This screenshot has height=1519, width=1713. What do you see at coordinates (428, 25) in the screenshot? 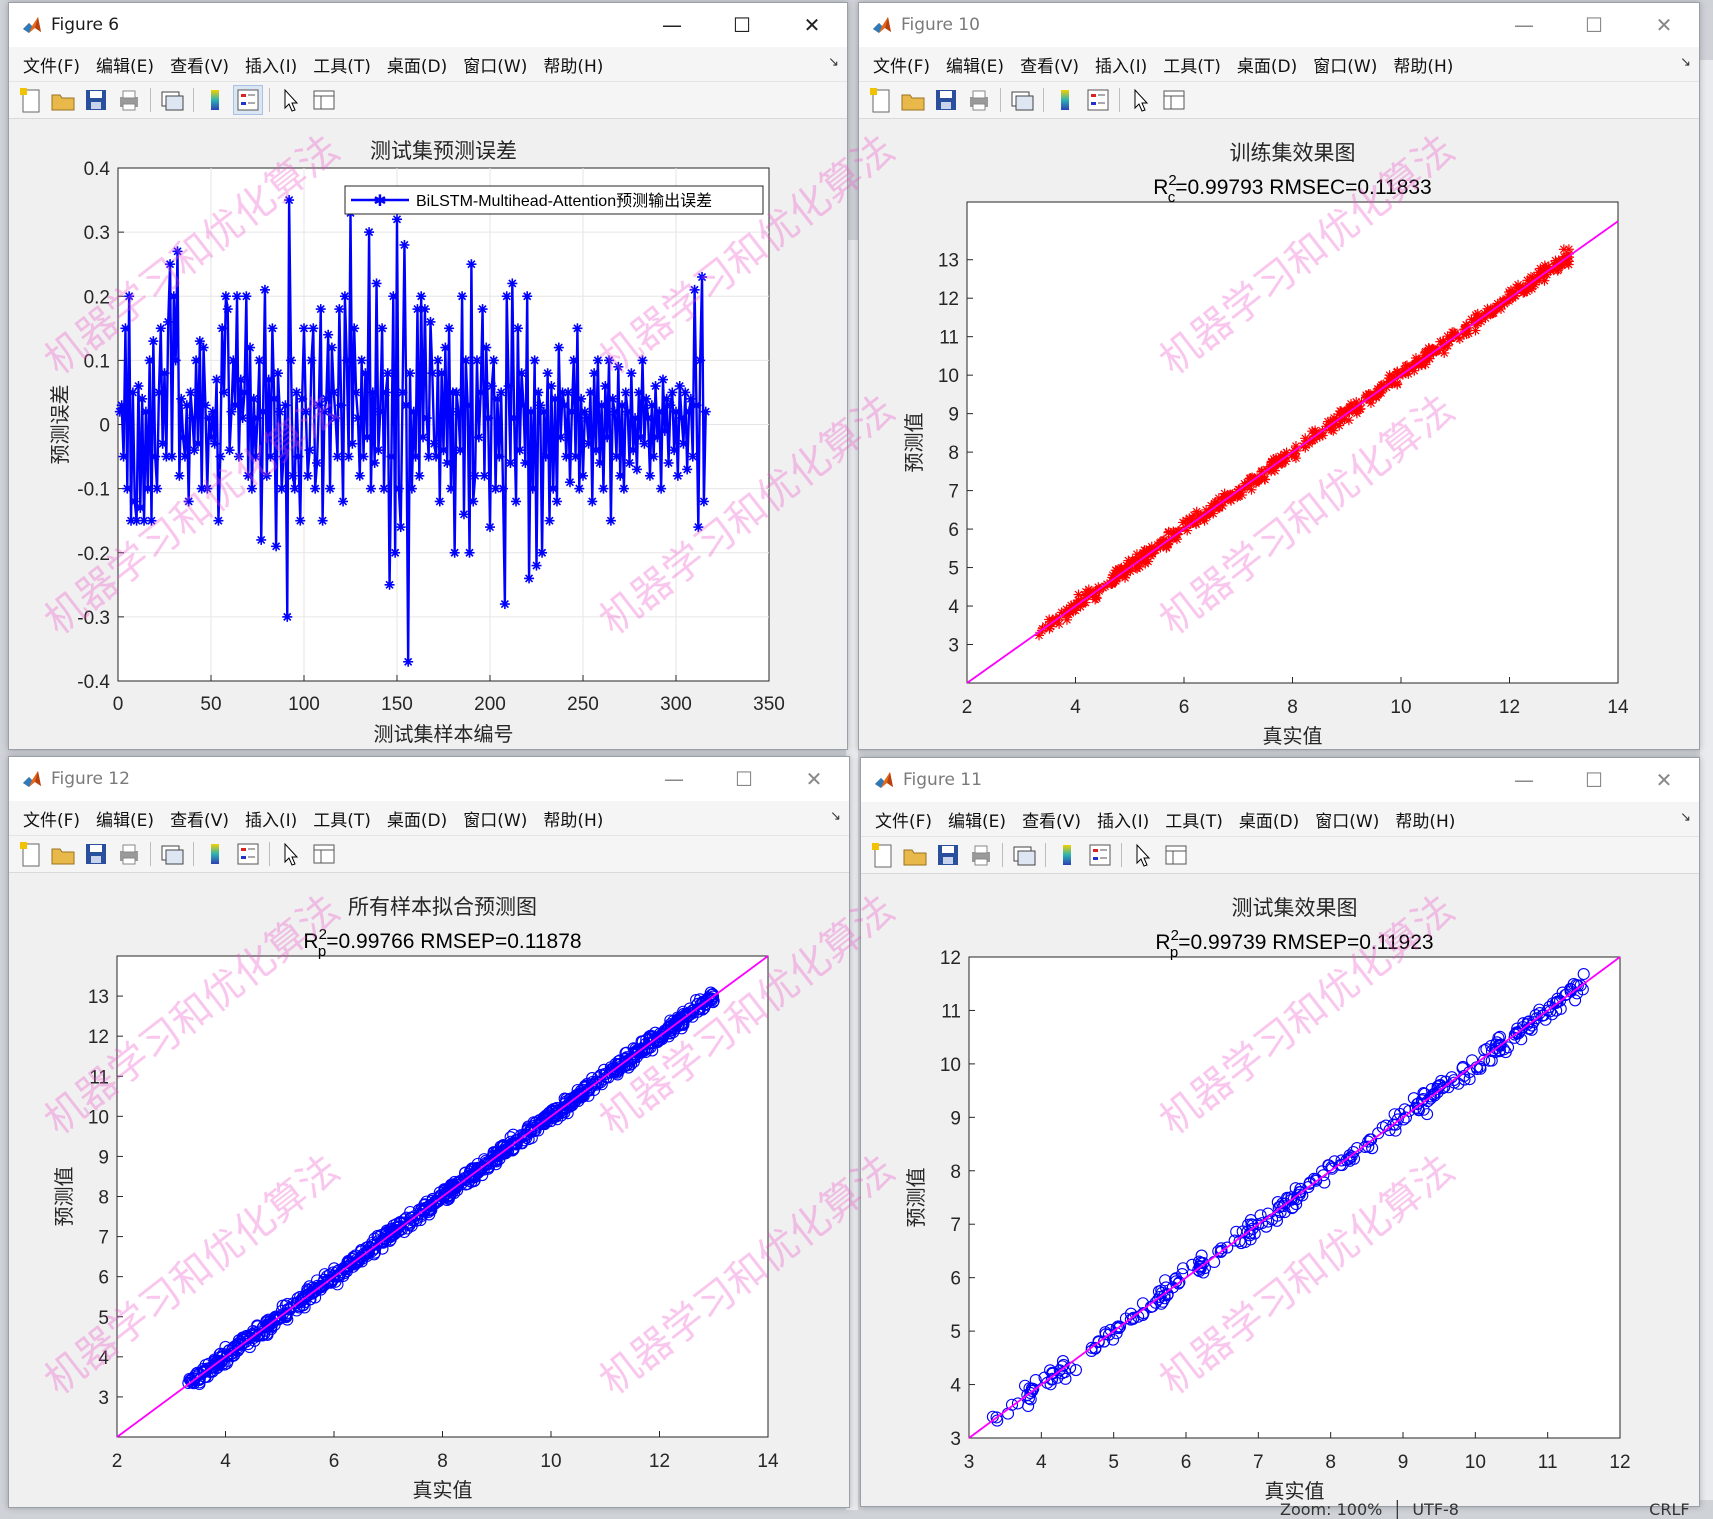
I see `title-bar: Figure 6 — ☐ ✕` at bounding box center [428, 25].